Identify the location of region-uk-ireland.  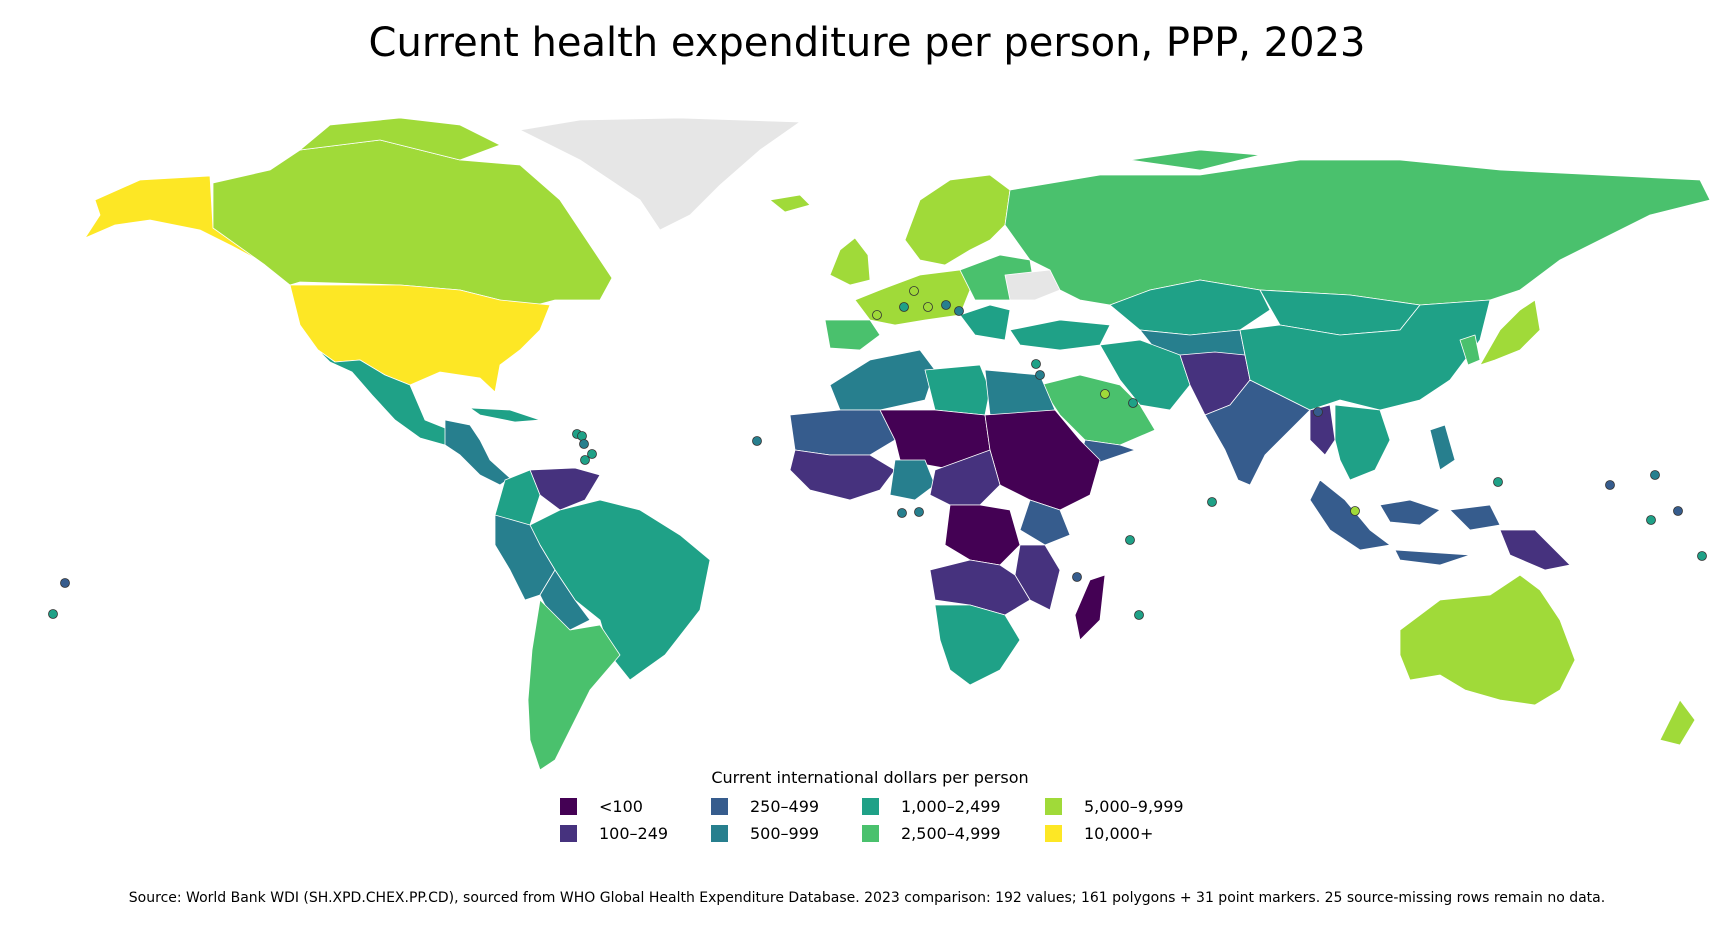
(850, 261).